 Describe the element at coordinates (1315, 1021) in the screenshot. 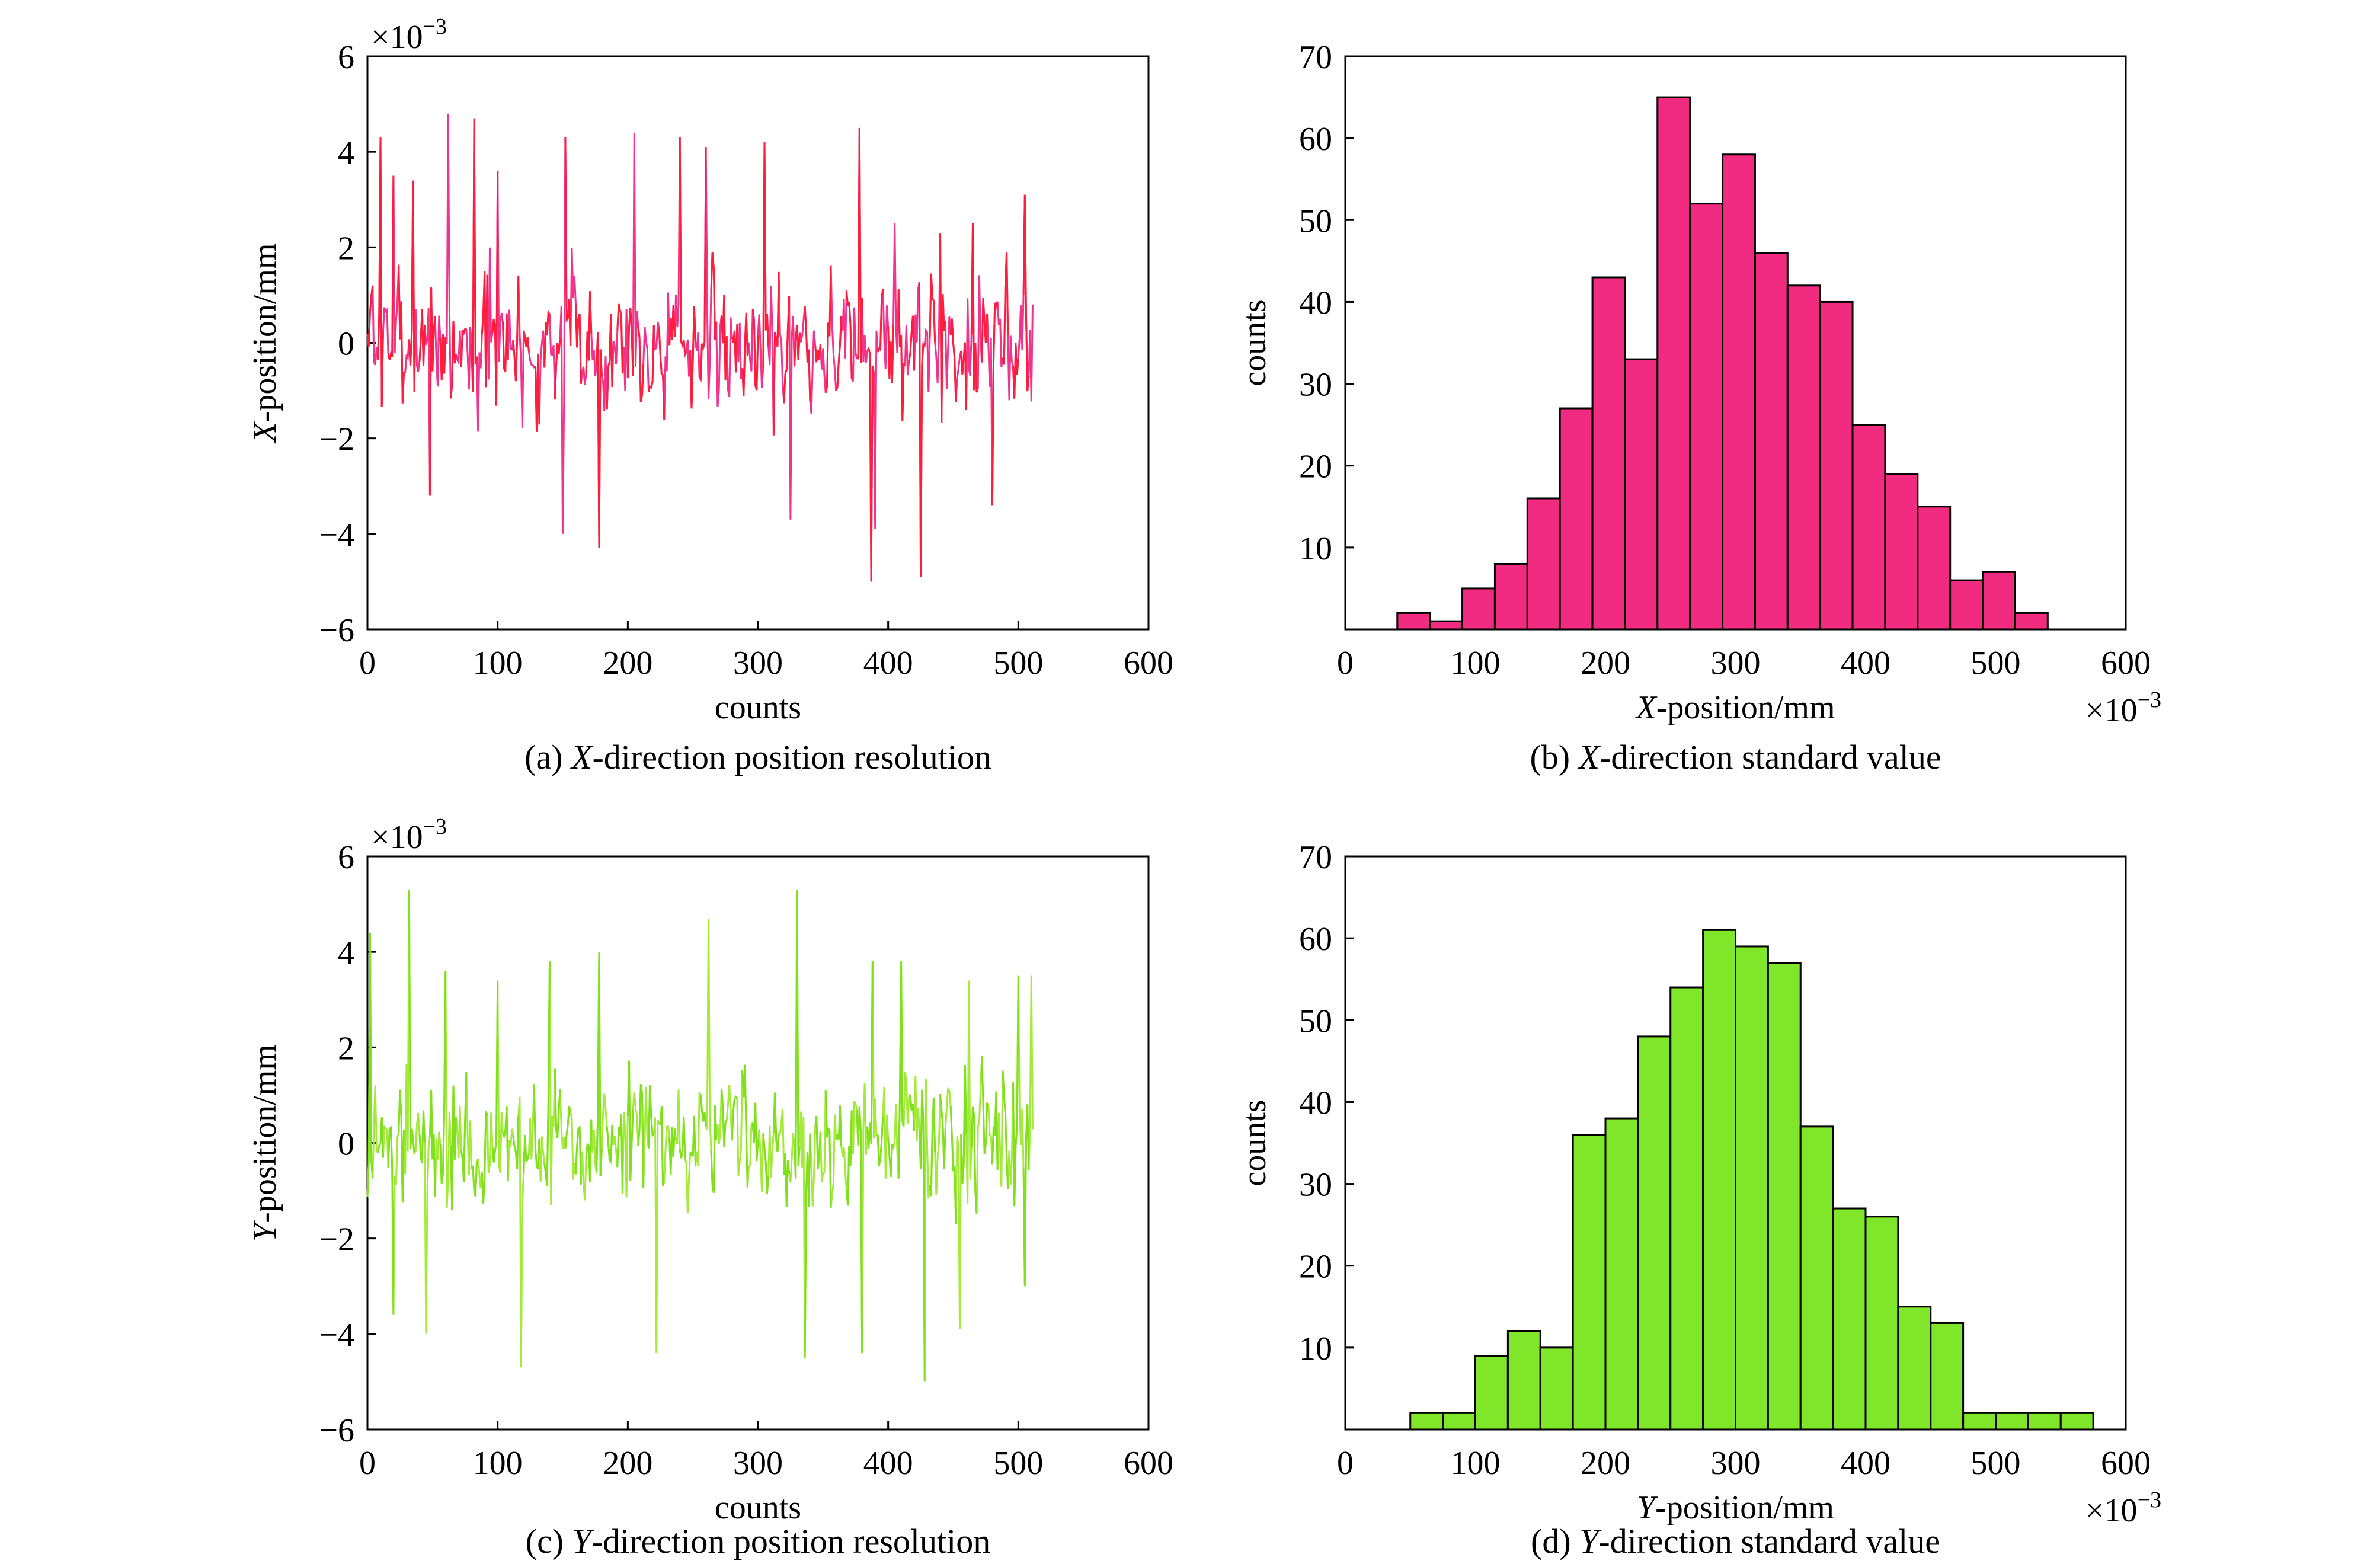

I see `y-tick-label: 50` at that location.